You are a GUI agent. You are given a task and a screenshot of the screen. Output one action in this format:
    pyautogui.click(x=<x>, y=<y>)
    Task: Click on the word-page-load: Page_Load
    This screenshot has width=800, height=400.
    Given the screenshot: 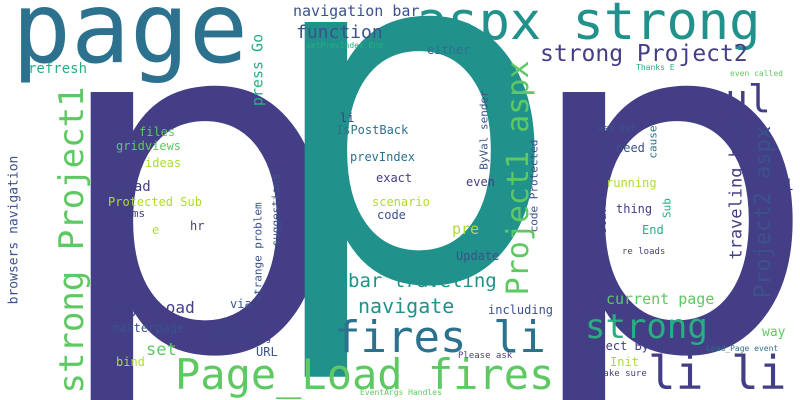 What is the action you would take?
    pyautogui.click(x=151, y=307)
    